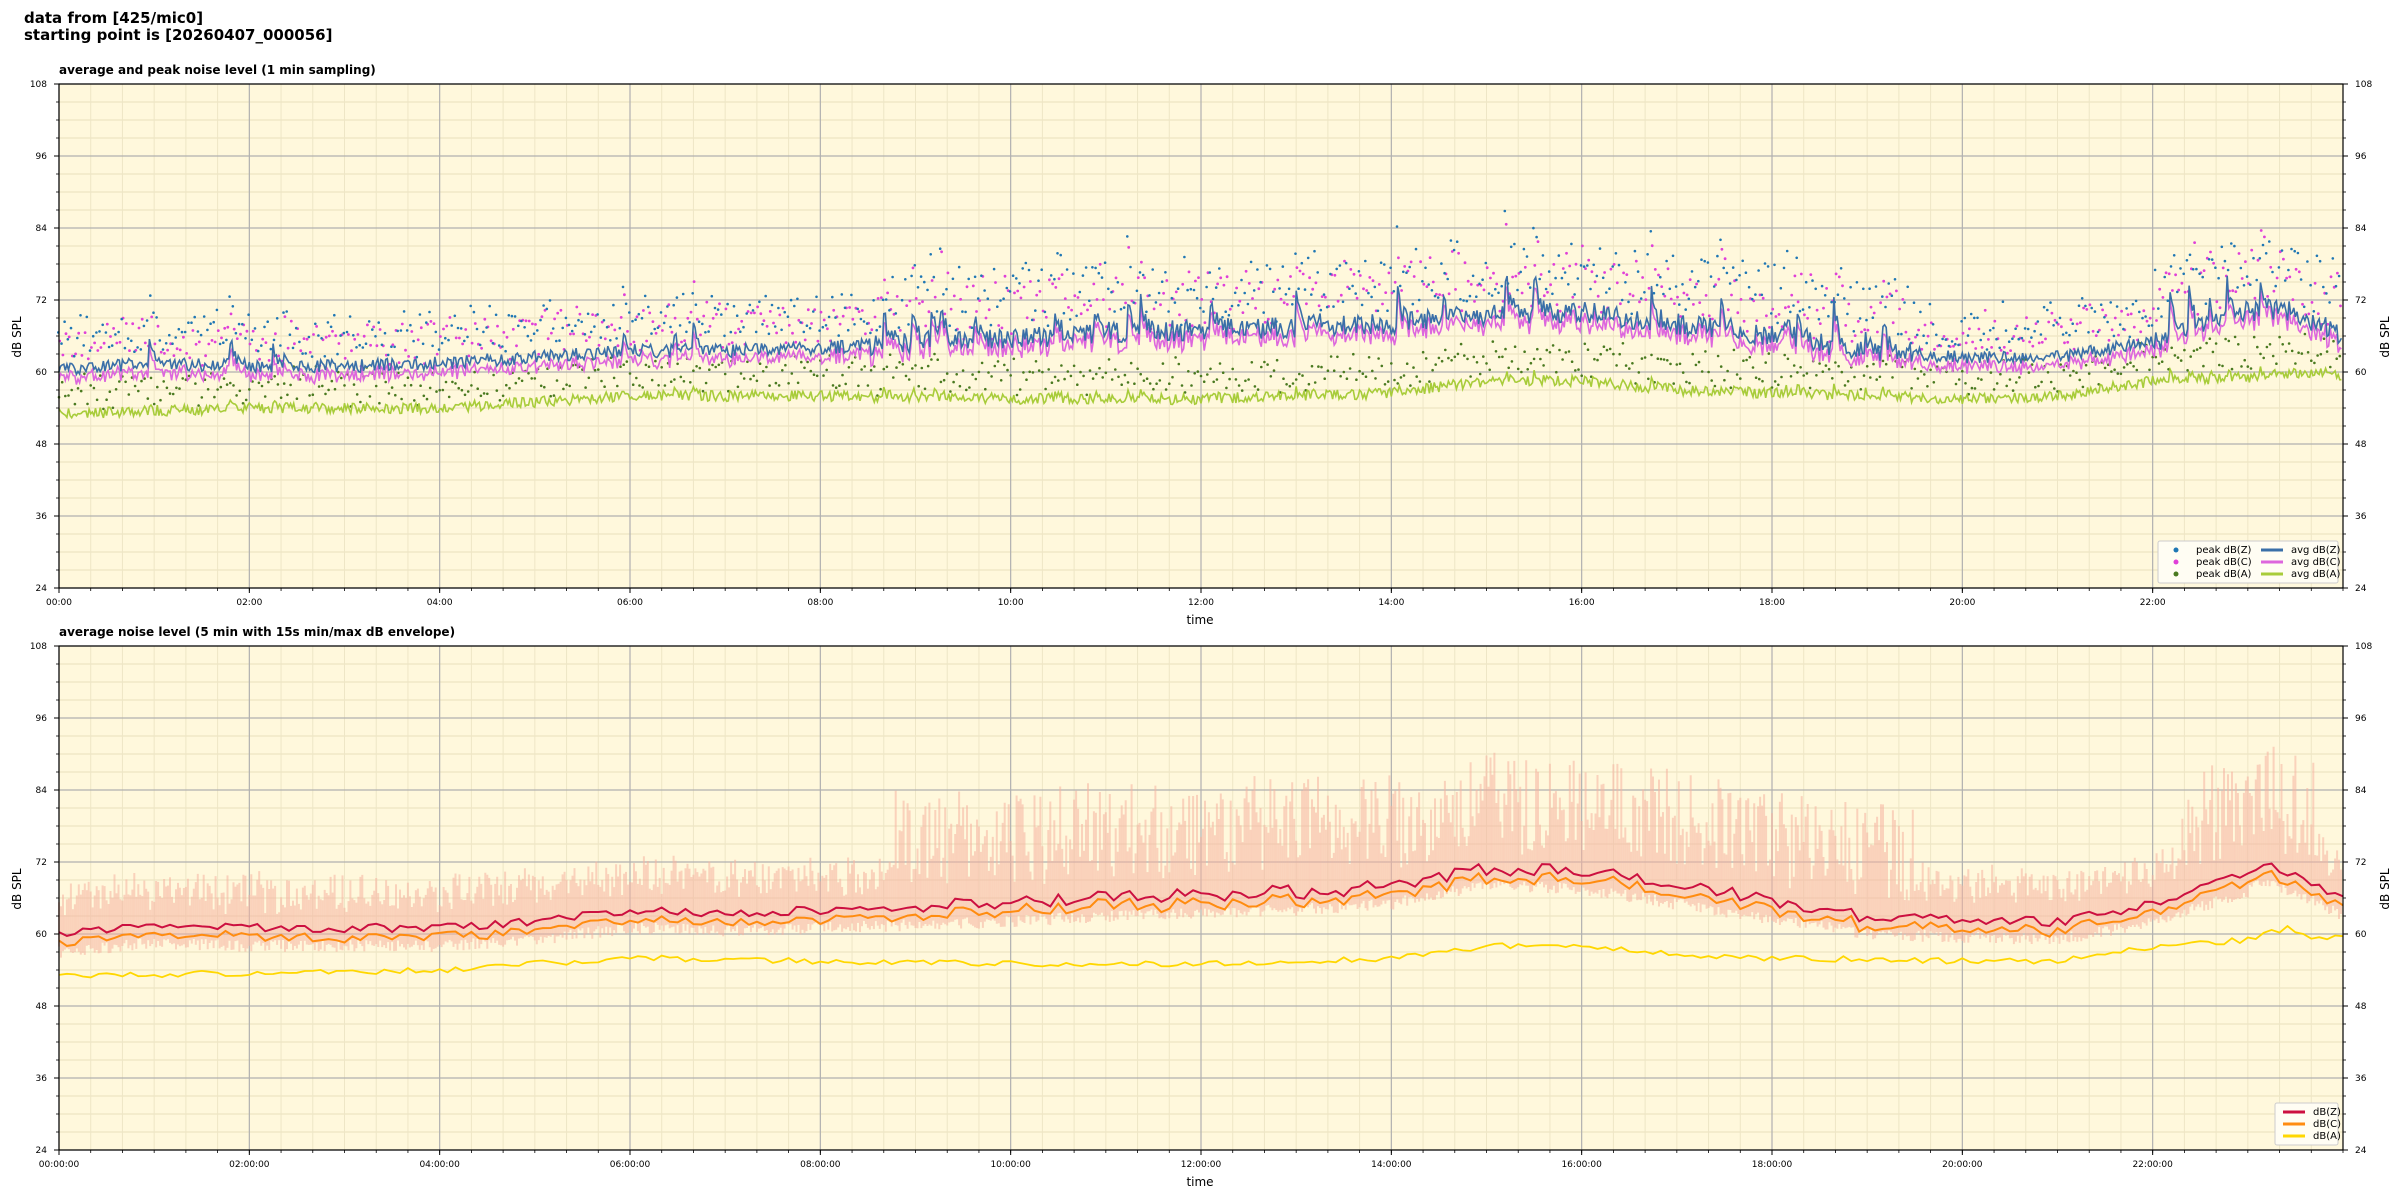 The image size is (2400, 1200). I want to click on chart2-xtick: 08:00:00, so click(820, 1165).